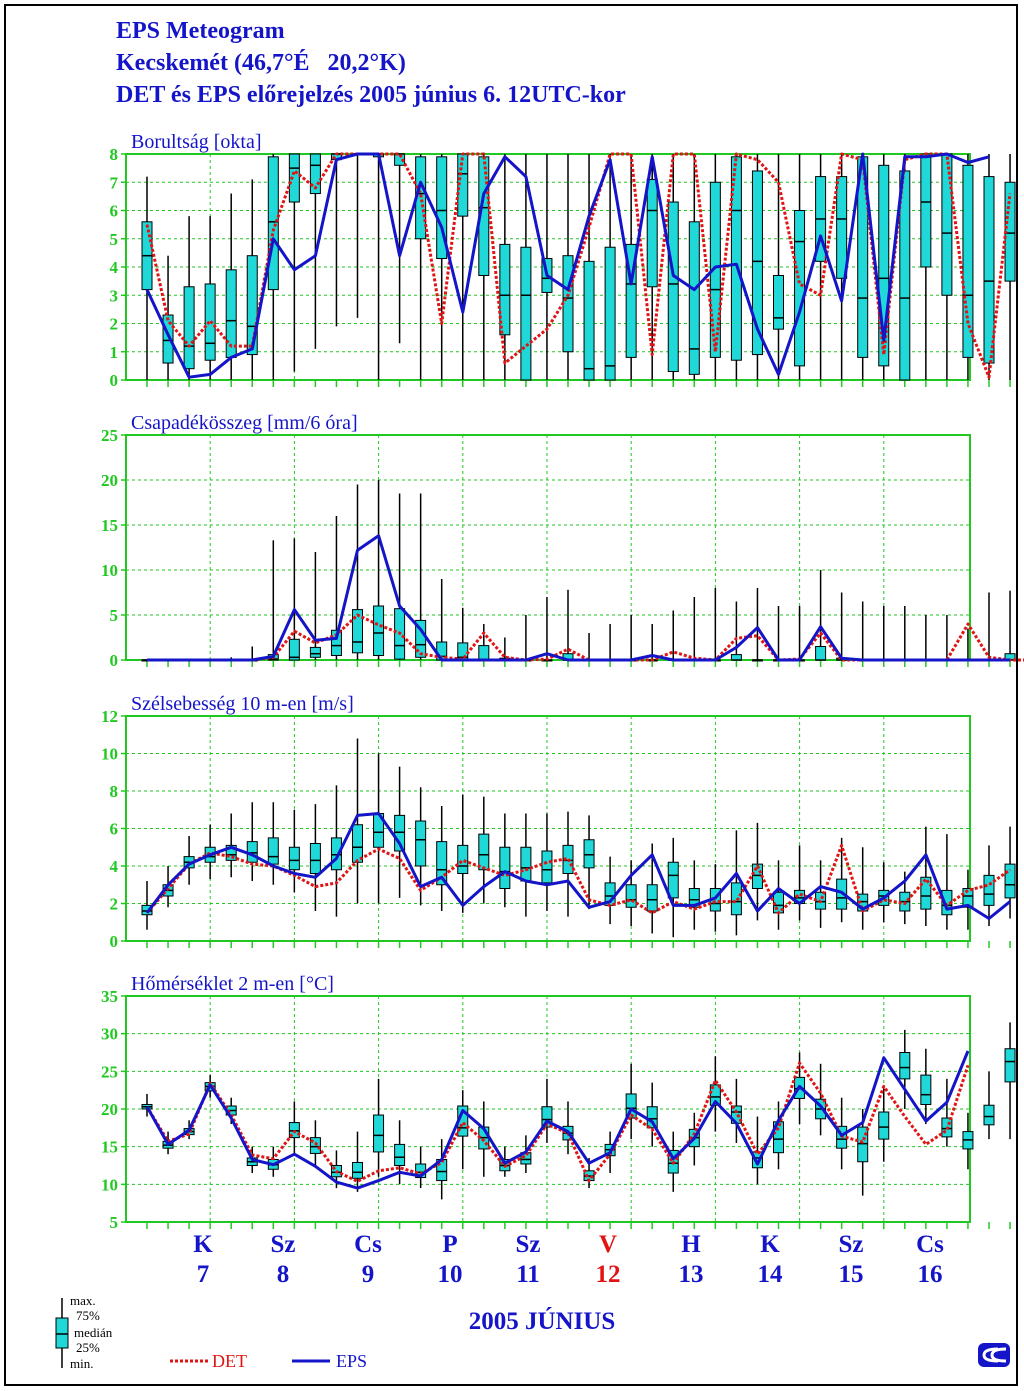  I want to click on legend-box-label: max., so click(83, 1300).